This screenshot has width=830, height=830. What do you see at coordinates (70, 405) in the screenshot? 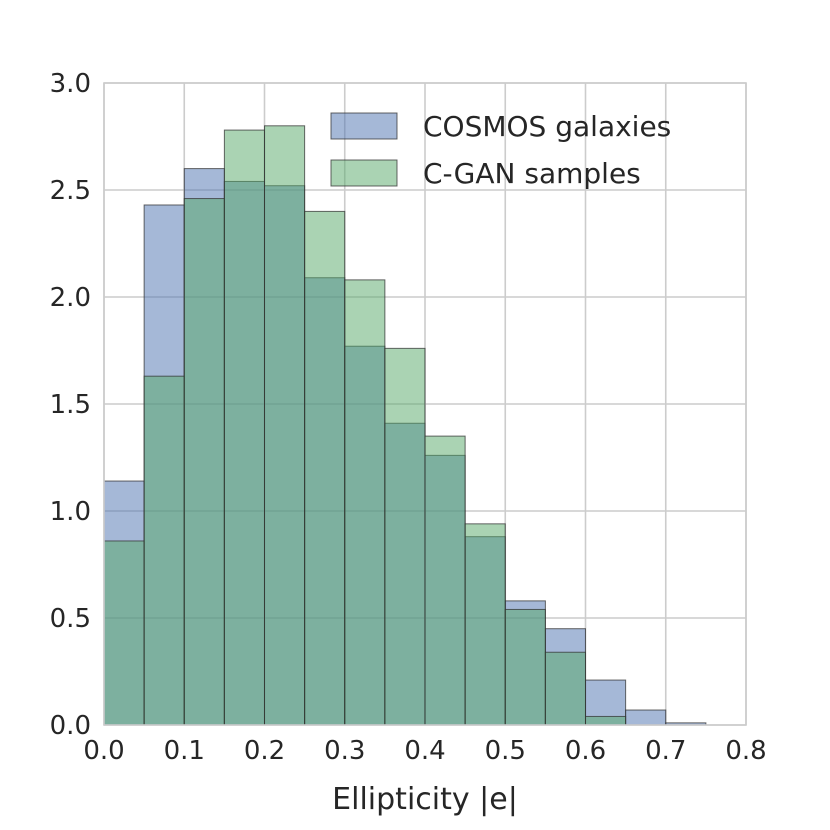
I see `y-tick-label: 1.5` at bounding box center [70, 405].